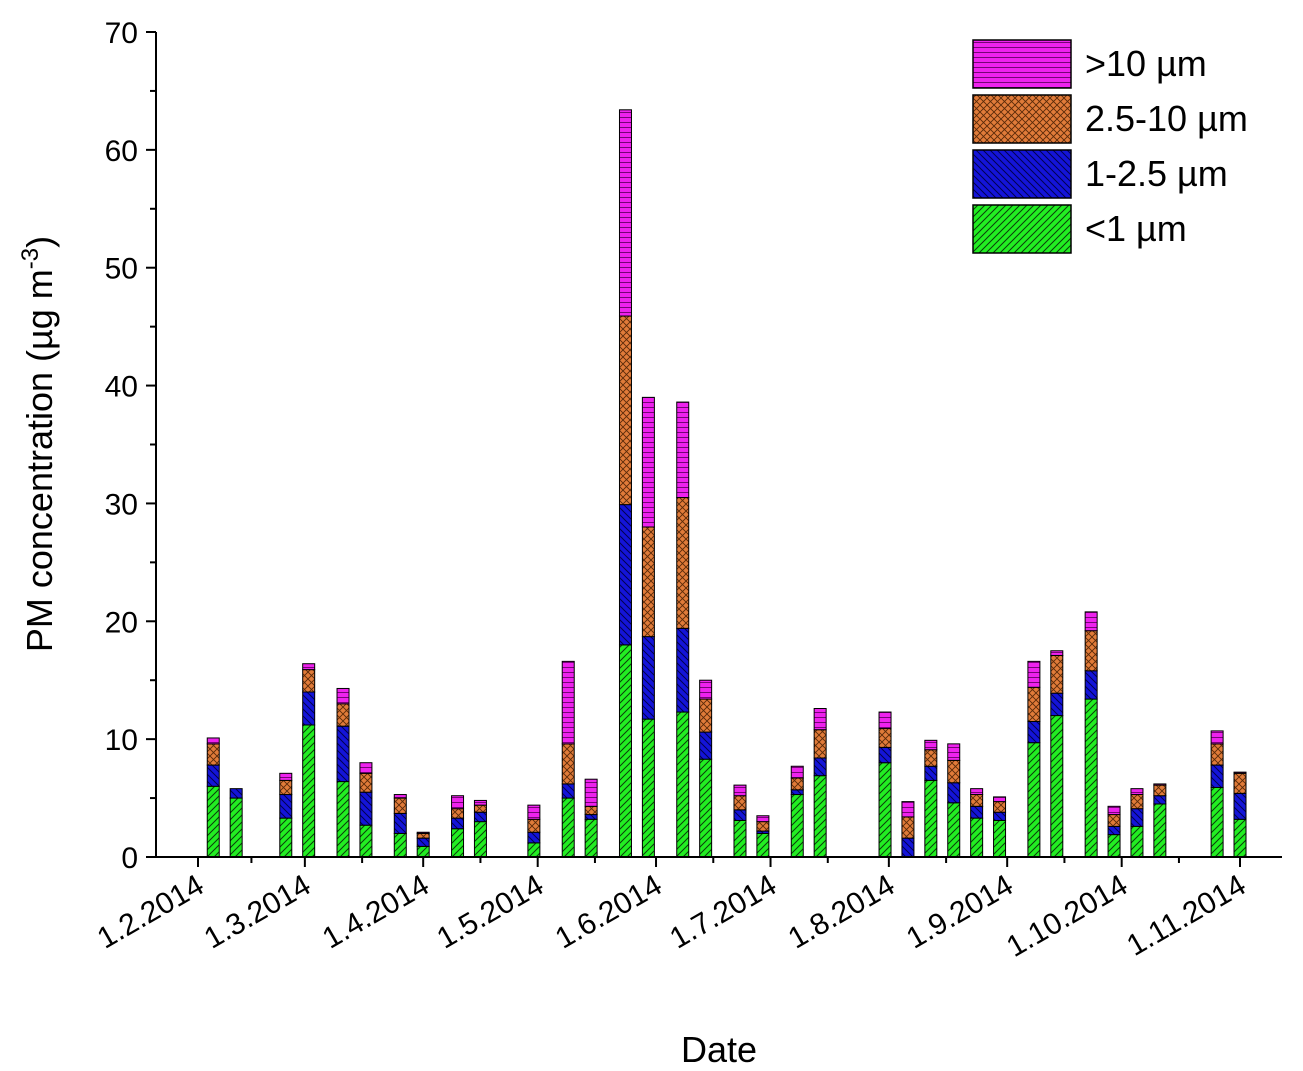 The height and width of the screenshot is (1071, 1303). I want to click on y-tick-label: 50, so click(121, 269).